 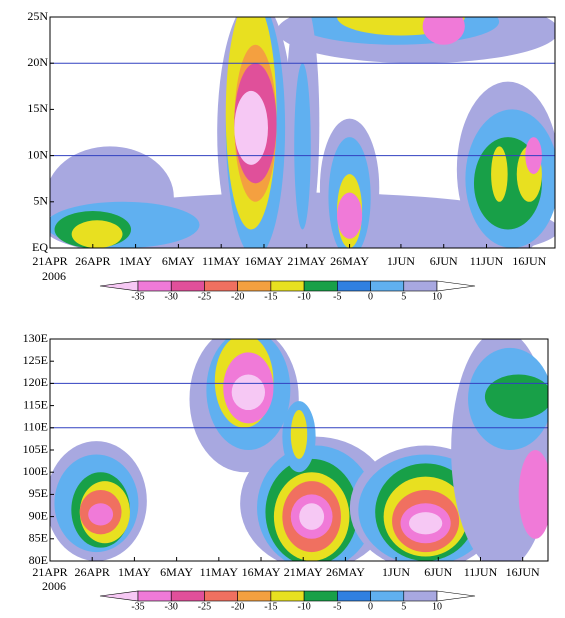 What do you see at coordinates (38, 515) in the screenshot?
I see `y-tick-label: 90E` at bounding box center [38, 515].